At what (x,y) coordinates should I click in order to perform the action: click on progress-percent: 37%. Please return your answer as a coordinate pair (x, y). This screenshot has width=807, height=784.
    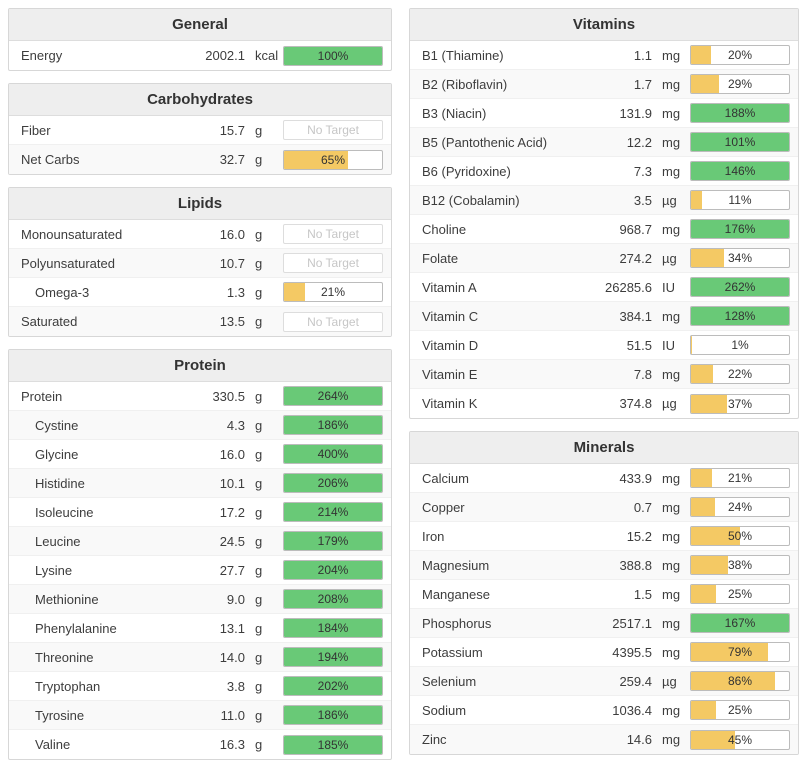
    Looking at the image, I should click on (740, 403).